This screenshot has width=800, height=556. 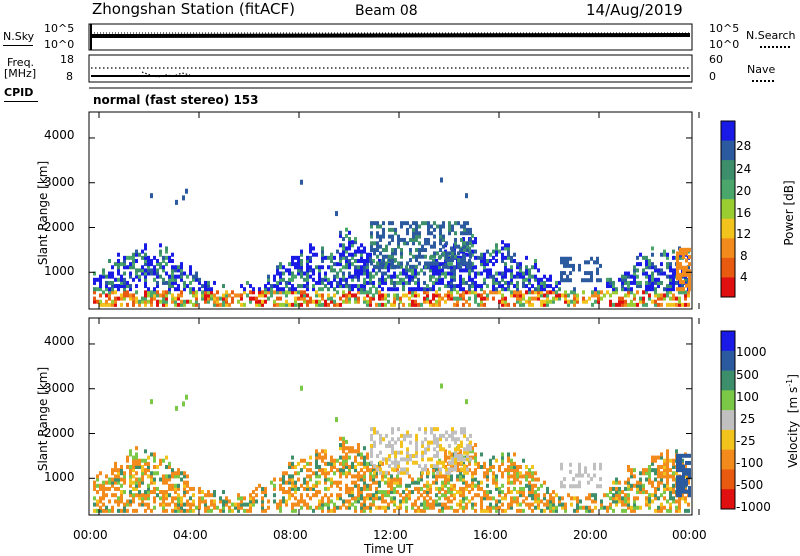 What do you see at coordinates (775, 47) in the screenshot?
I see `nsearch-legend-dots` at bounding box center [775, 47].